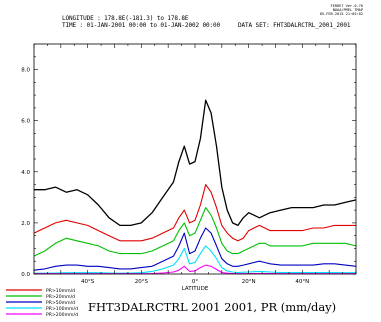 The height and width of the screenshot is (322, 381). Describe the element at coordinates (249, 282) in the screenshot. I see `x-tick-label: 20°N` at that location.